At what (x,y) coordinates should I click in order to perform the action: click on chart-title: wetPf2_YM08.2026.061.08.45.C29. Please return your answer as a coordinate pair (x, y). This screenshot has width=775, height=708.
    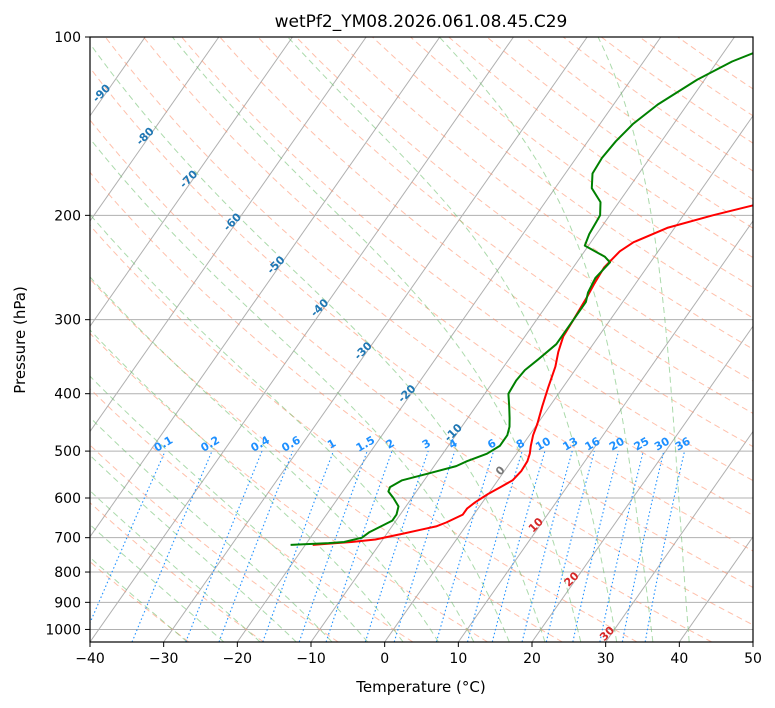
    Looking at the image, I should click on (421, 22).